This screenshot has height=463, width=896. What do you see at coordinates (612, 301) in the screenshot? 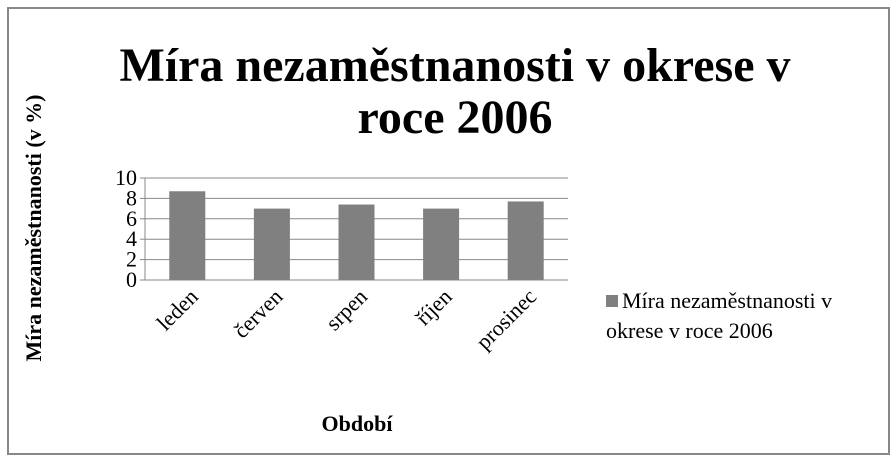
I see `legend-swatch` at bounding box center [612, 301].